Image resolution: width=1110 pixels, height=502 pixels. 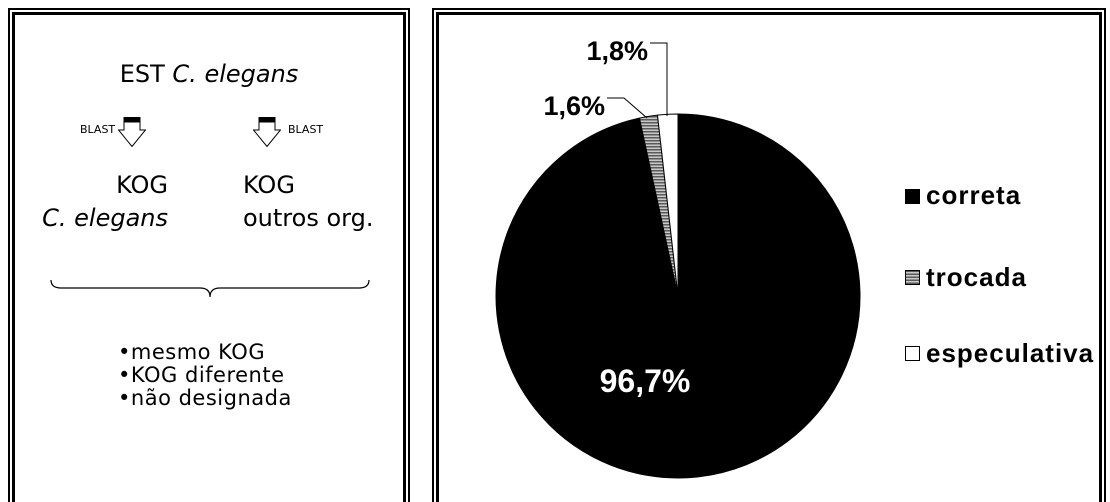 What do you see at coordinates (105, 218) in the screenshot?
I see `target-line2: C. elegans` at bounding box center [105, 218].